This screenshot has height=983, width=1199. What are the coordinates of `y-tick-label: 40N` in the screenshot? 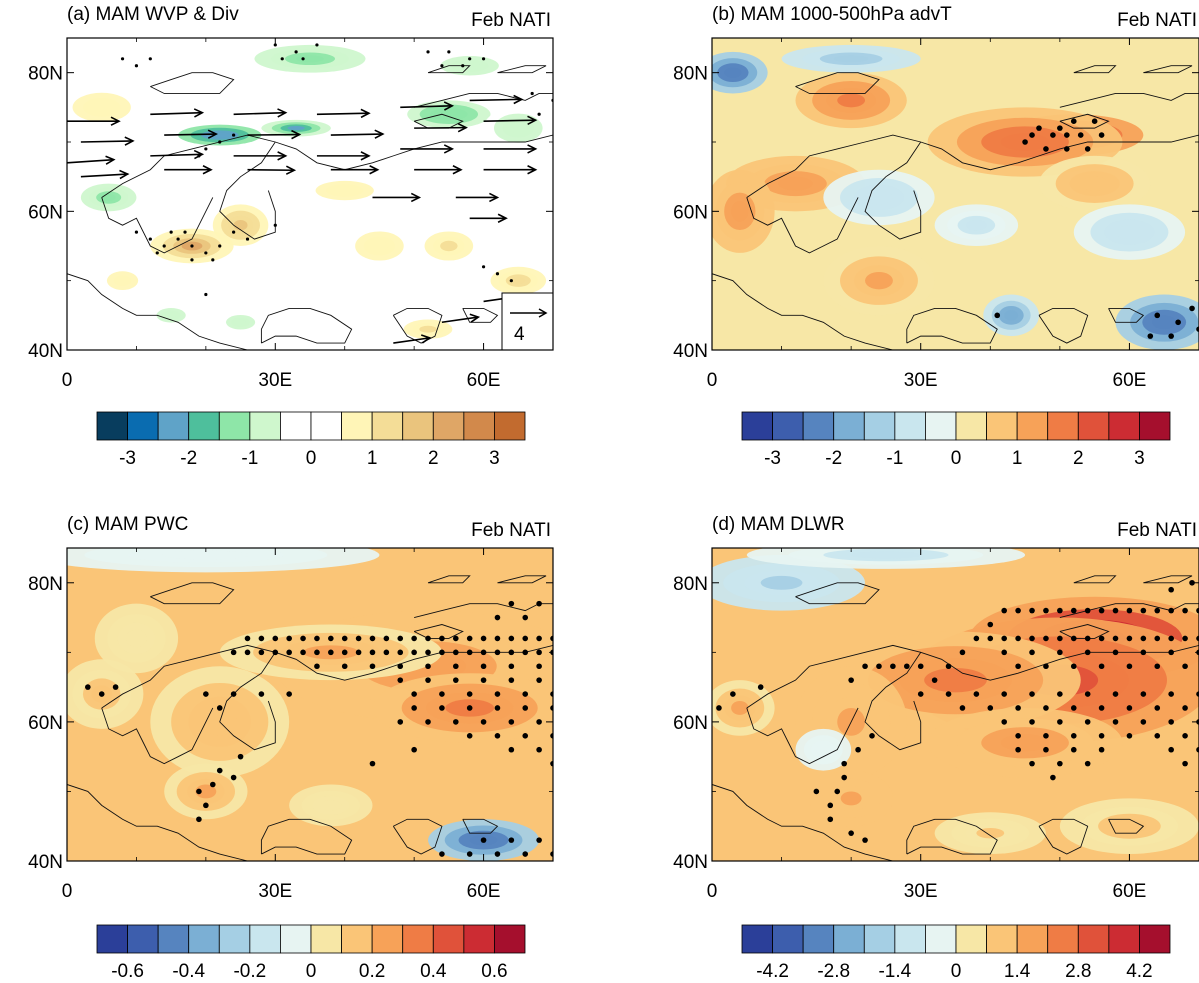 It's located at (45, 862).